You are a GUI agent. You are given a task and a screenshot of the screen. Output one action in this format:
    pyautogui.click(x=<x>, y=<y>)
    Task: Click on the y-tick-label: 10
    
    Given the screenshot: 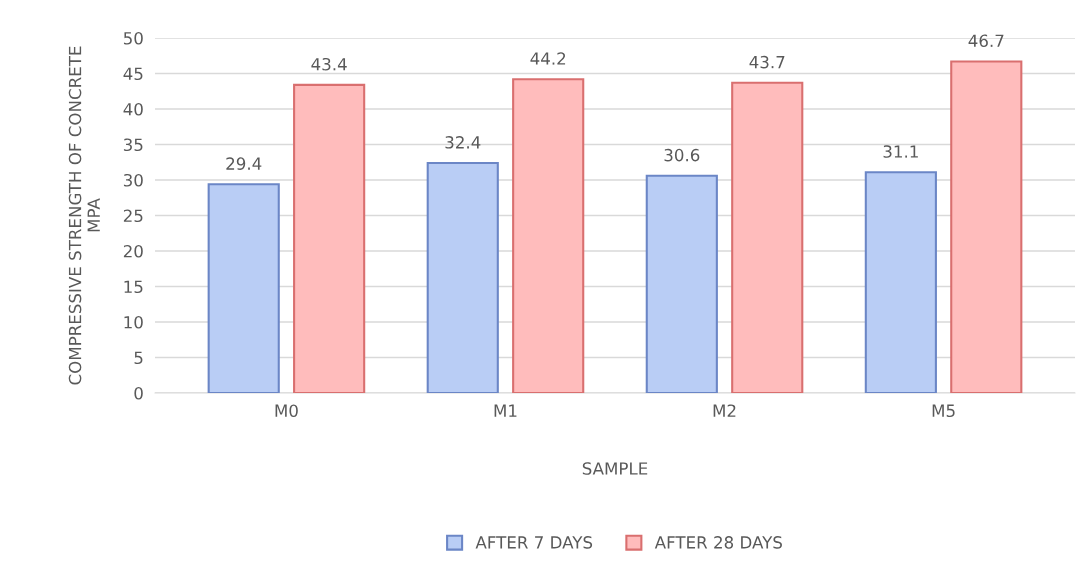 What is the action you would take?
    pyautogui.click(x=133, y=322)
    